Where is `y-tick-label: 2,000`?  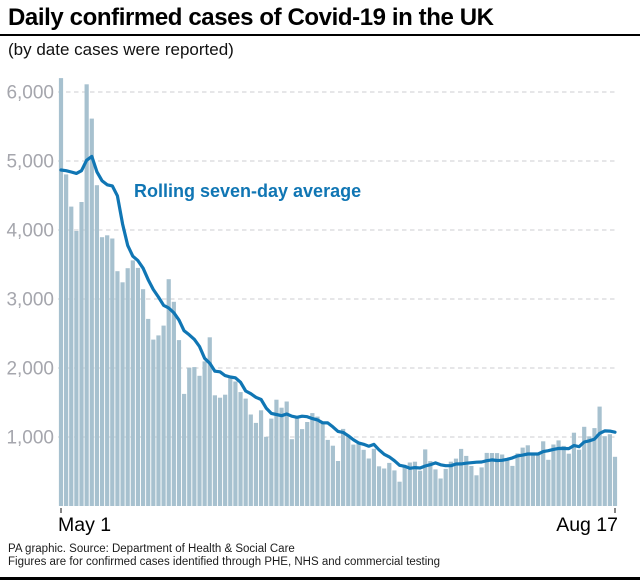
y-tick-label: 2,000 is located at coordinates (30, 369).